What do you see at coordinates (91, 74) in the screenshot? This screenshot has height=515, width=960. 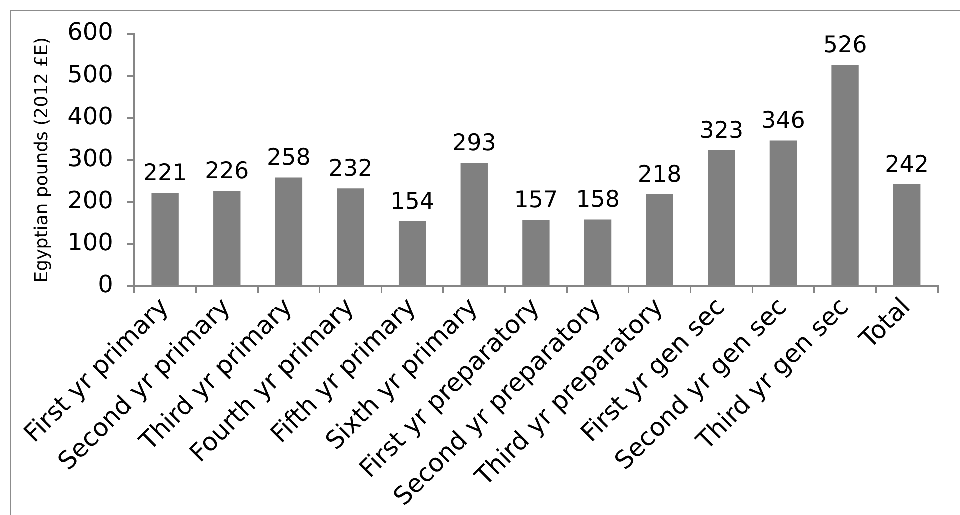 I see `y-tick-label: 500` at bounding box center [91, 74].